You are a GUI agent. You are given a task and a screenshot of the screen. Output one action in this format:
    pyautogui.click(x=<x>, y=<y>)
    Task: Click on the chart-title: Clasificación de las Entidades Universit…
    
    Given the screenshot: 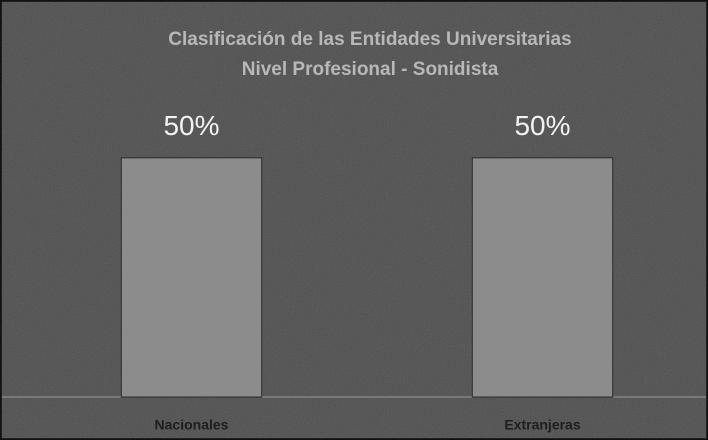 What is the action you would take?
    pyautogui.click(x=369, y=39)
    